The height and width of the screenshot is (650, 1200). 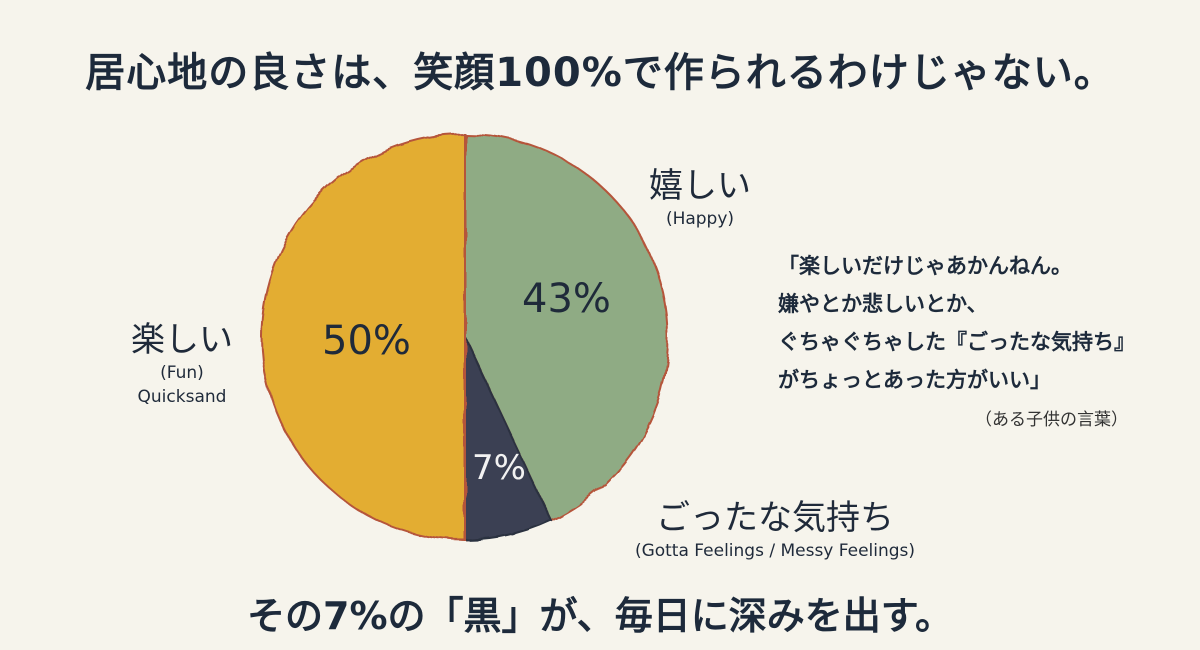 I want to click on quote-line: 嫌やとか悲しいとか、, so click(x=883, y=304).